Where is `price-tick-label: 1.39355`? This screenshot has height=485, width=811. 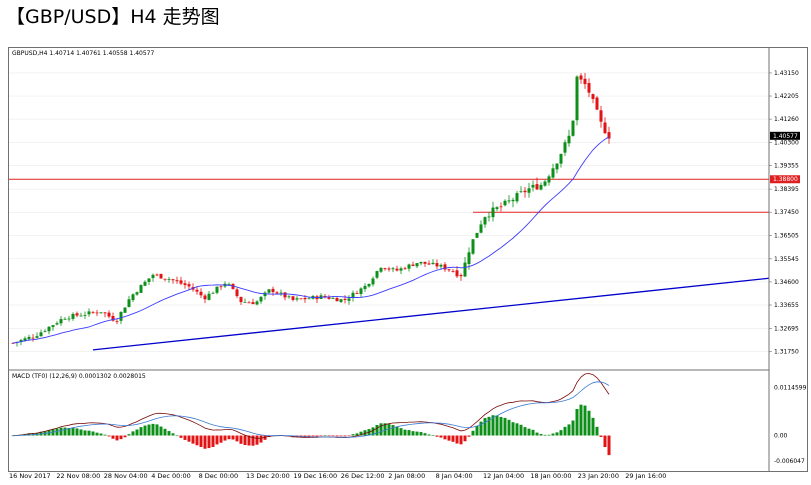 price-tick-label: 1.39355 is located at coordinates (786, 166).